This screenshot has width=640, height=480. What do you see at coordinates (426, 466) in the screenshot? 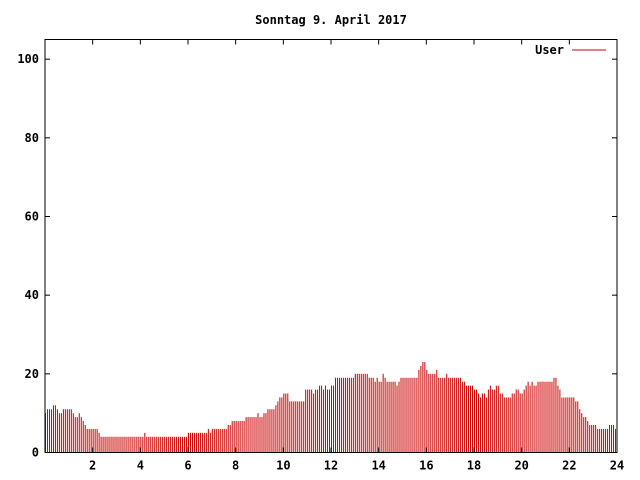
I see `x-tick-label: 16` at bounding box center [426, 466].